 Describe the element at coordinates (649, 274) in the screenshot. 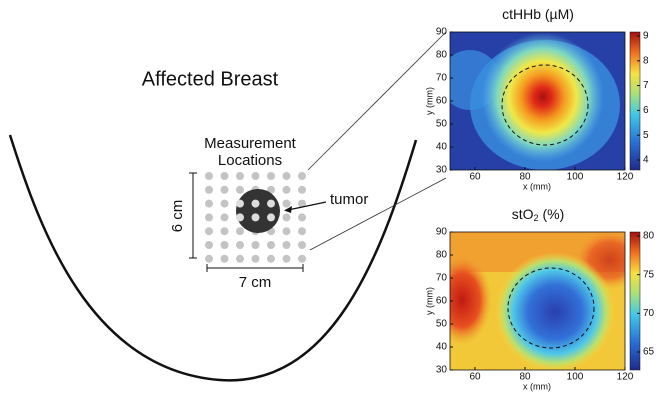

I see `colorbar-tick-label: 75` at that location.